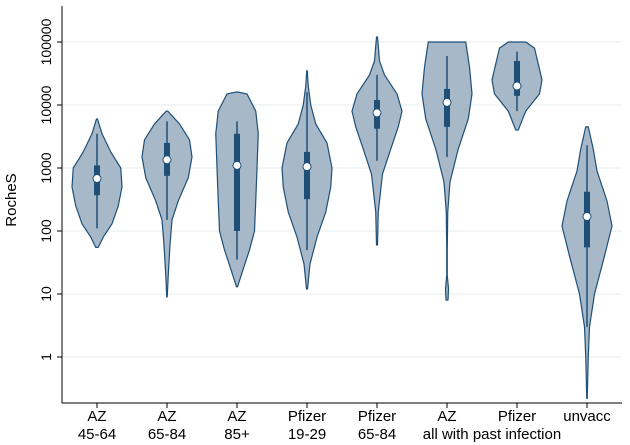  What do you see at coordinates (447, 171) in the screenshot?
I see `violin-shape` at bounding box center [447, 171].